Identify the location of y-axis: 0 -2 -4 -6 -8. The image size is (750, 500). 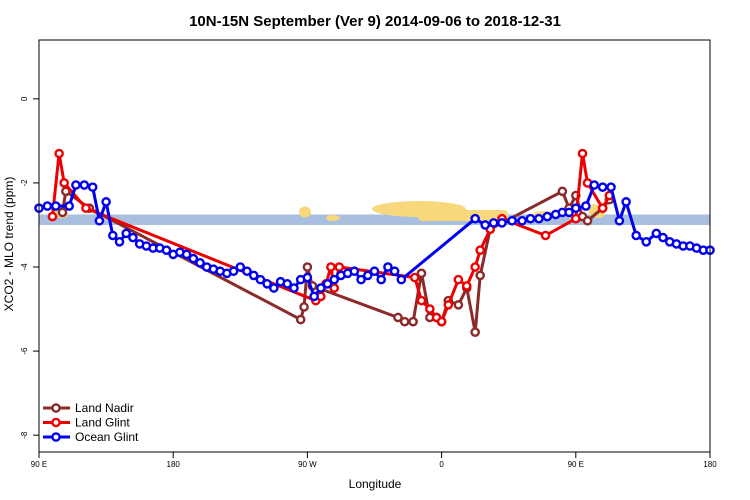
(29, 267).